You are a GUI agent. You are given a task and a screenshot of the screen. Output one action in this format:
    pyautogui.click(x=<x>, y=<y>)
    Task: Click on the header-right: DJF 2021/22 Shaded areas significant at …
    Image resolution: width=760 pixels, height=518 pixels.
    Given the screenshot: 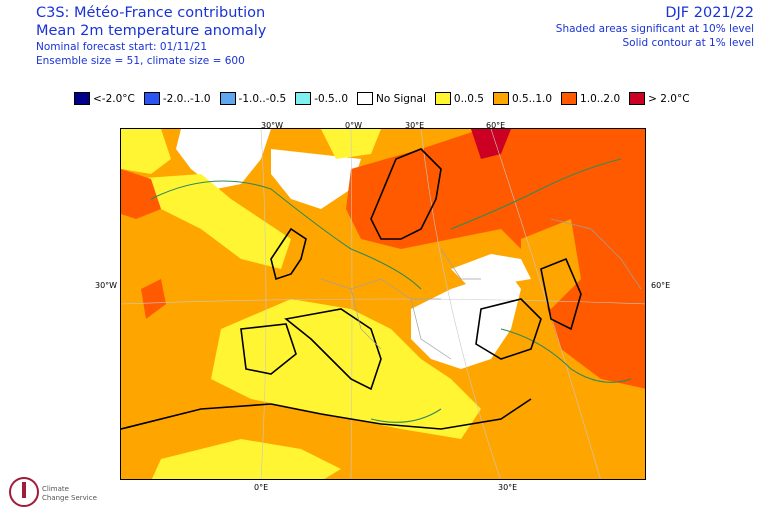 What is the action you would take?
    pyautogui.click(x=655, y=27)
    